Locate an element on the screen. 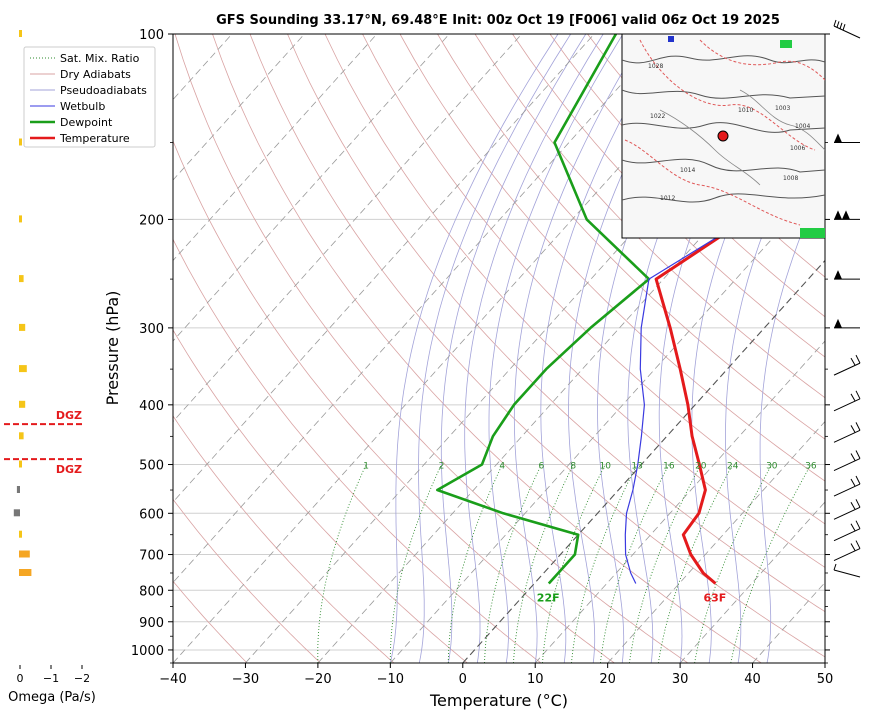 This screenshot has width=869, height=719. legend-dry-adiabats: Dry Adiabats is located at coordinates (95, 74).